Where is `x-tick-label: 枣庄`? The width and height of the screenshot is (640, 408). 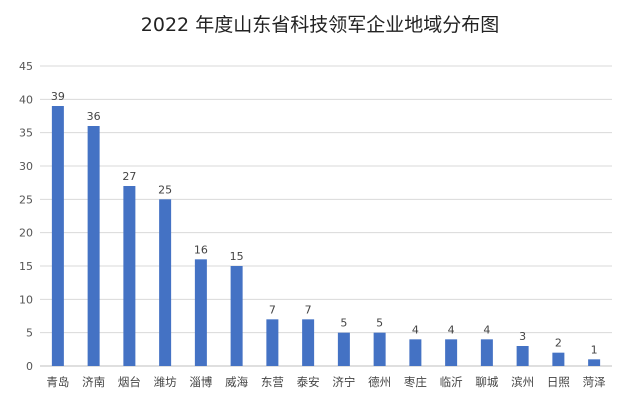
x-tick-label: 枣庄 is located at coordinates (415, 382).